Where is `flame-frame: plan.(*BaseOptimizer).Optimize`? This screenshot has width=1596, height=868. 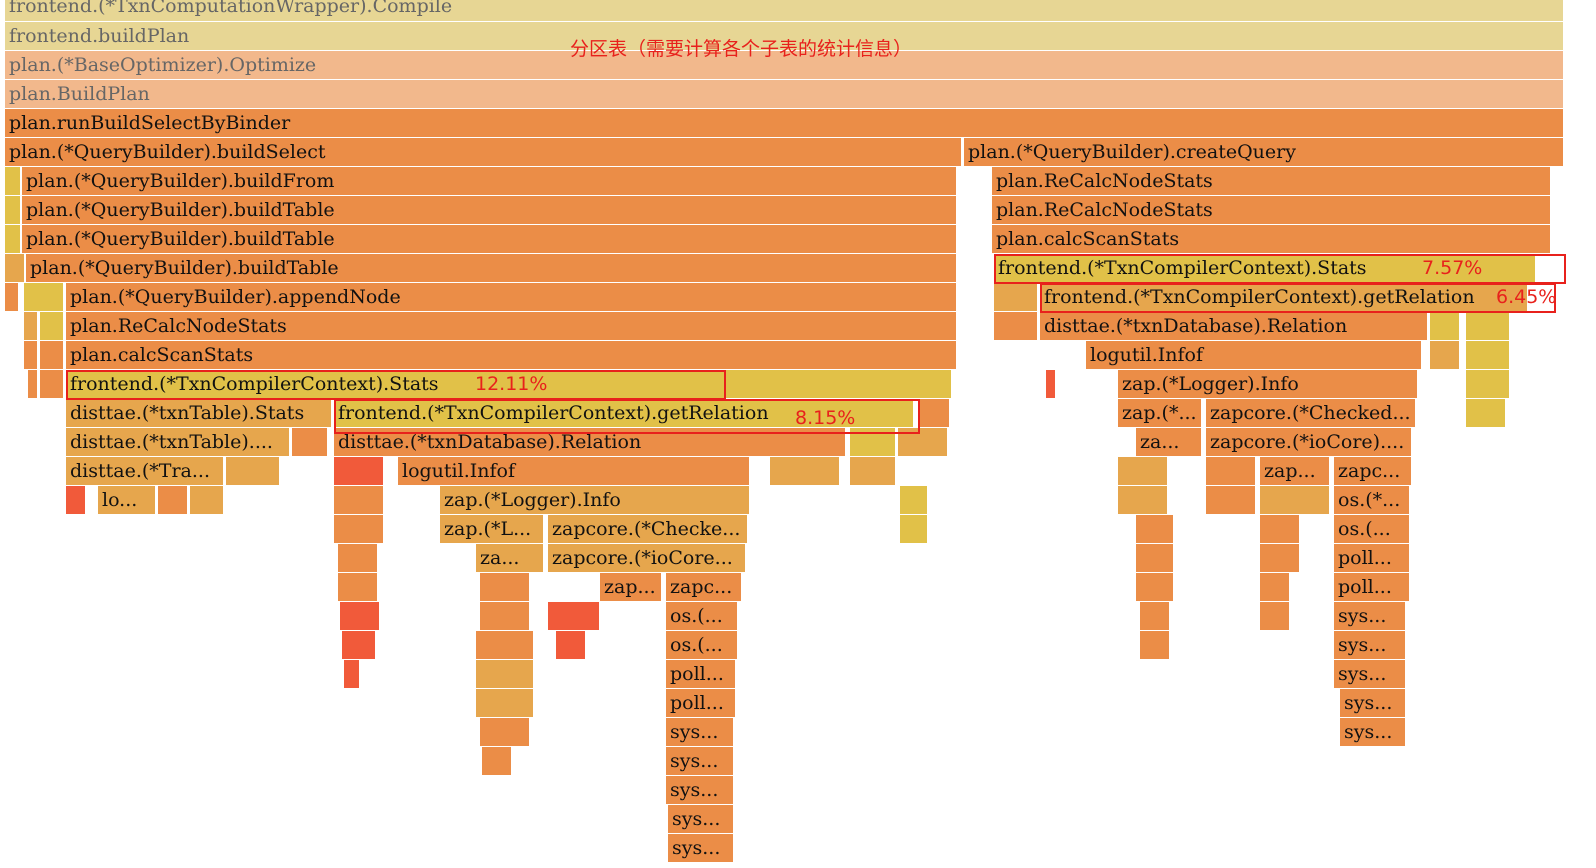
flame-frame: plan.(*BaseOptimizer).Optimize is located at coordinates (784, 65).